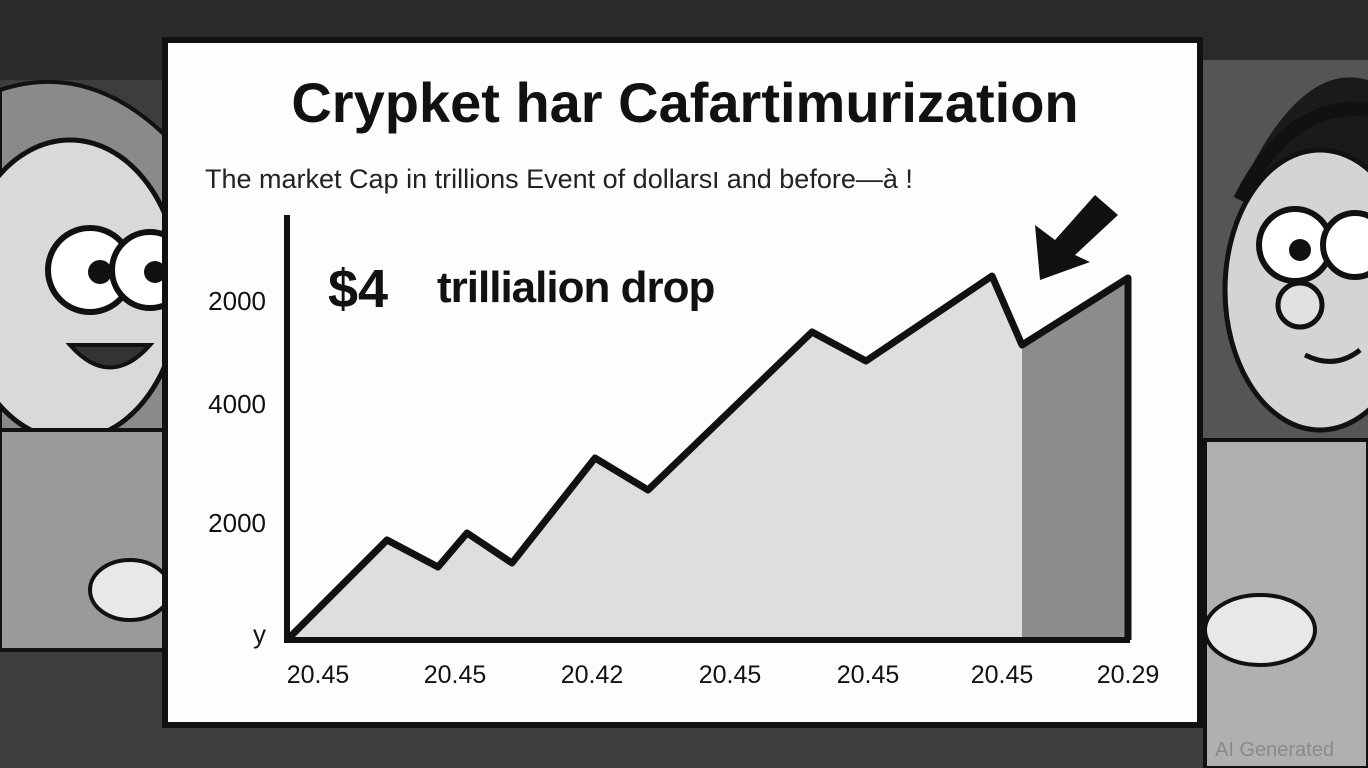  I want to click on annotation-text: trillialion drop, so click(575, 287).